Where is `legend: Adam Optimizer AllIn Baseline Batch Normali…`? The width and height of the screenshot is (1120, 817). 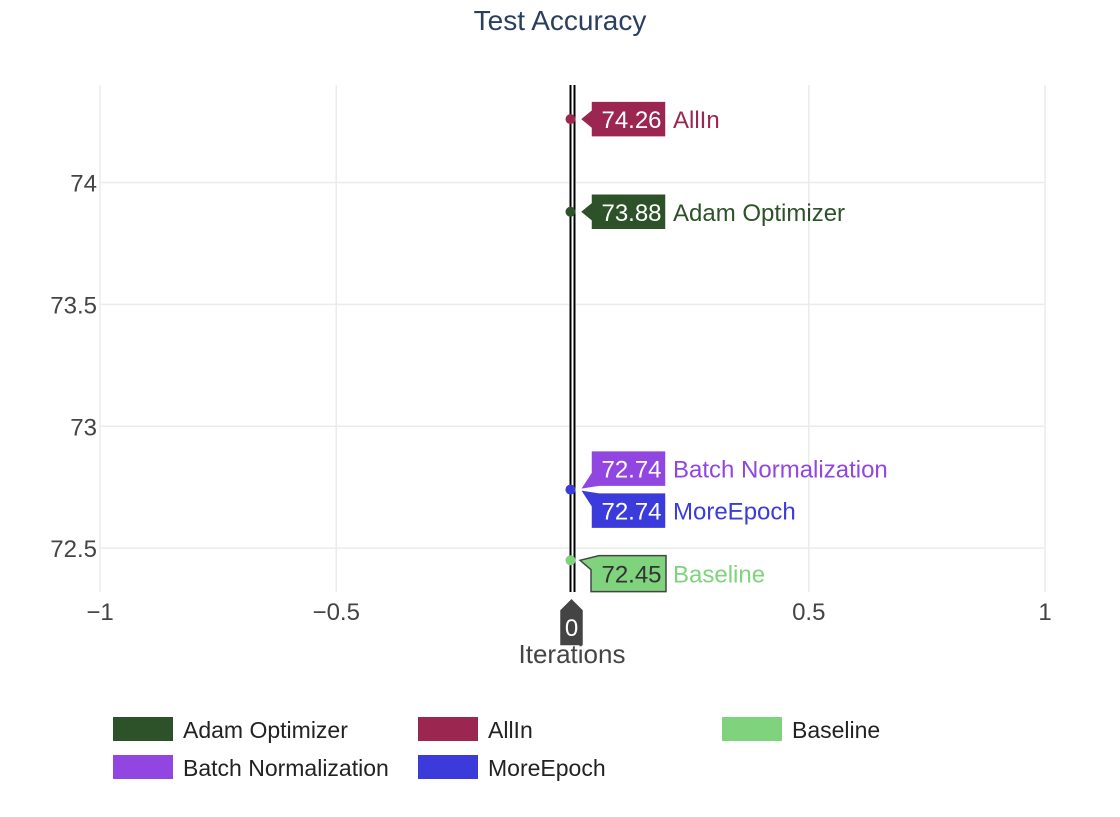
legend: Adam Optimizer AllIn Baseline Batch Normali… is located at coordinates (496, 749).